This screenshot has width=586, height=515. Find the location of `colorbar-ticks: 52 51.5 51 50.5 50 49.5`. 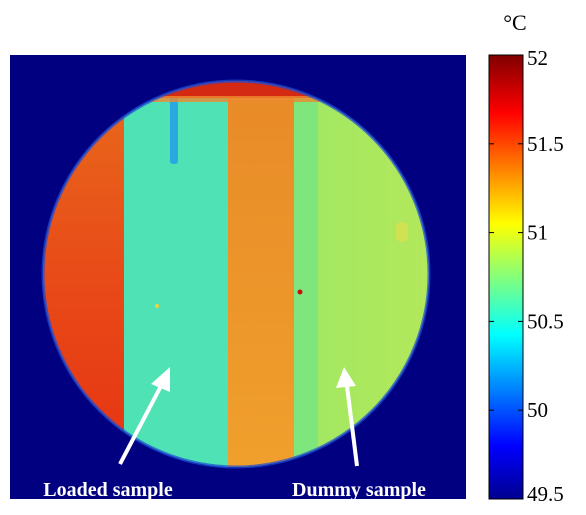

colorbar-ticks: 52 51.5 51 50.5 50 49.5 is located at coordinates (526, 276).